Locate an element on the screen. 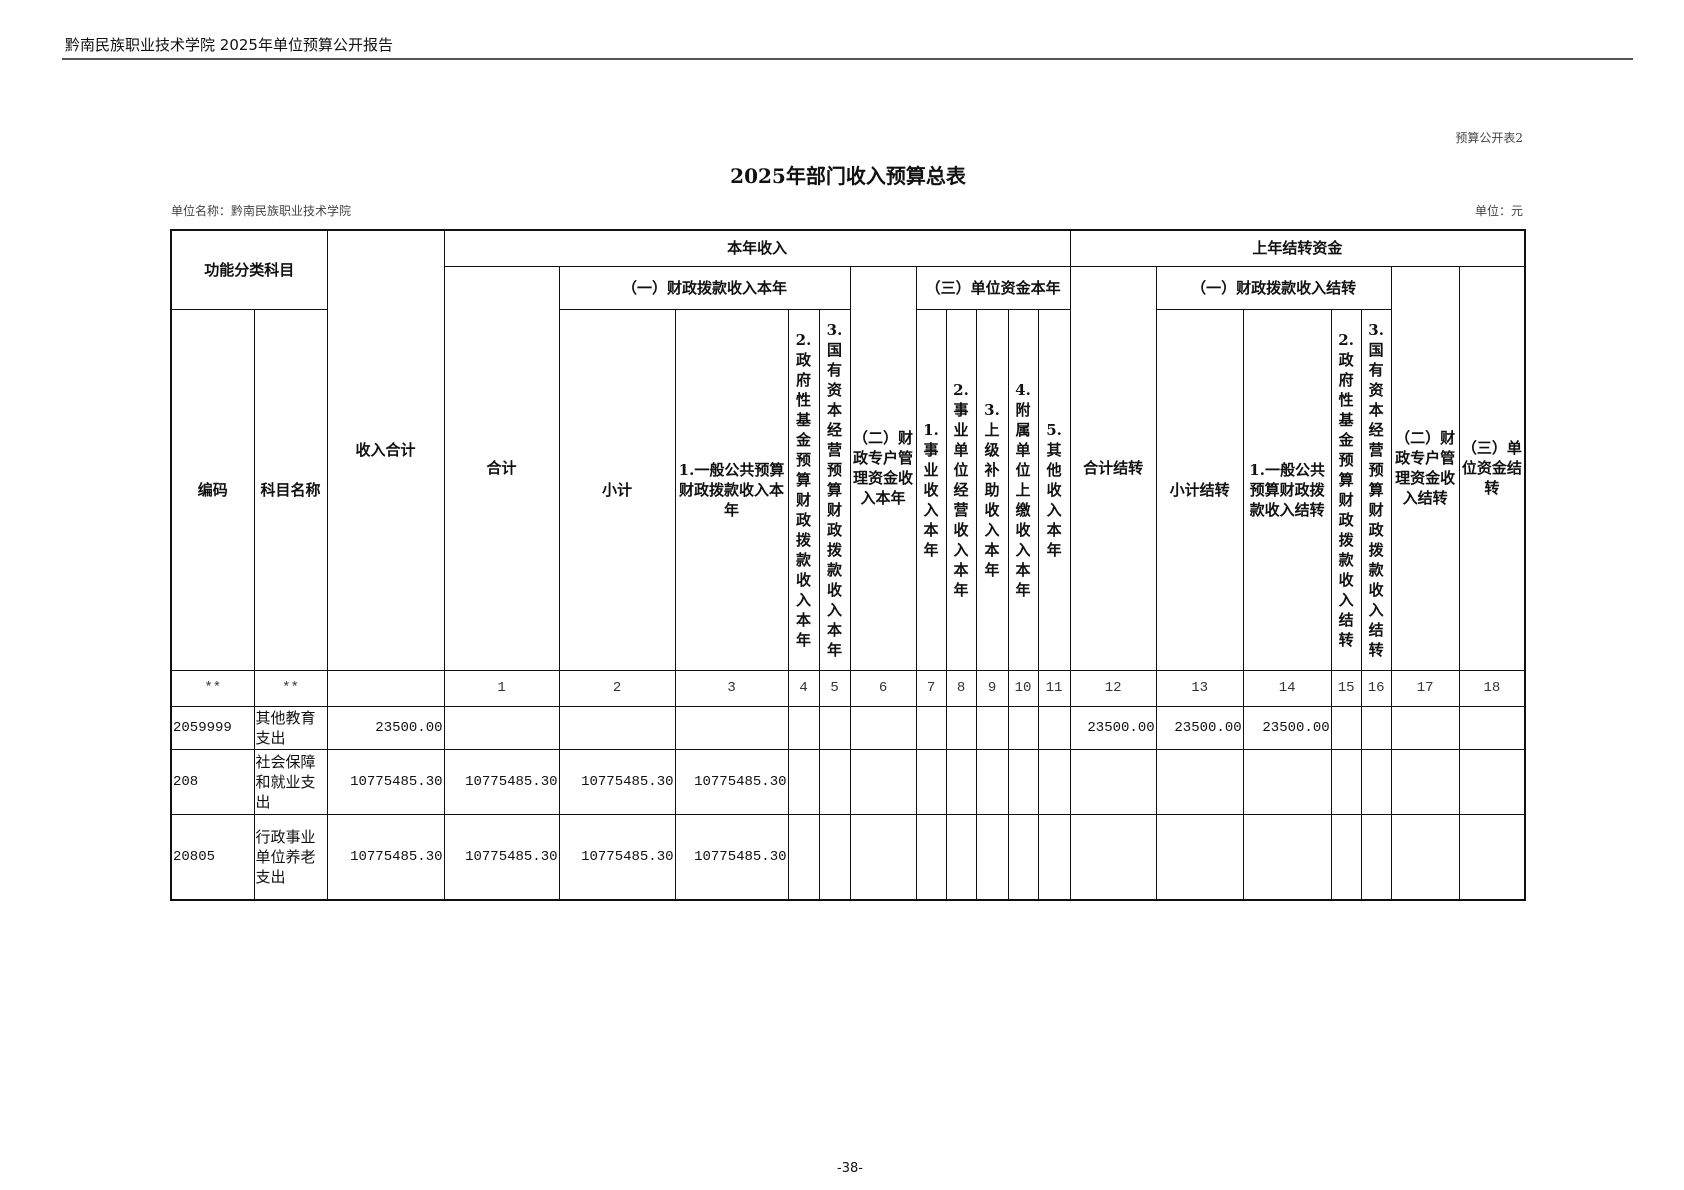 The height and width of the screenshot is (1190, 1684). currency-unit: 单位：元 is located at coordinates (1498, 211).